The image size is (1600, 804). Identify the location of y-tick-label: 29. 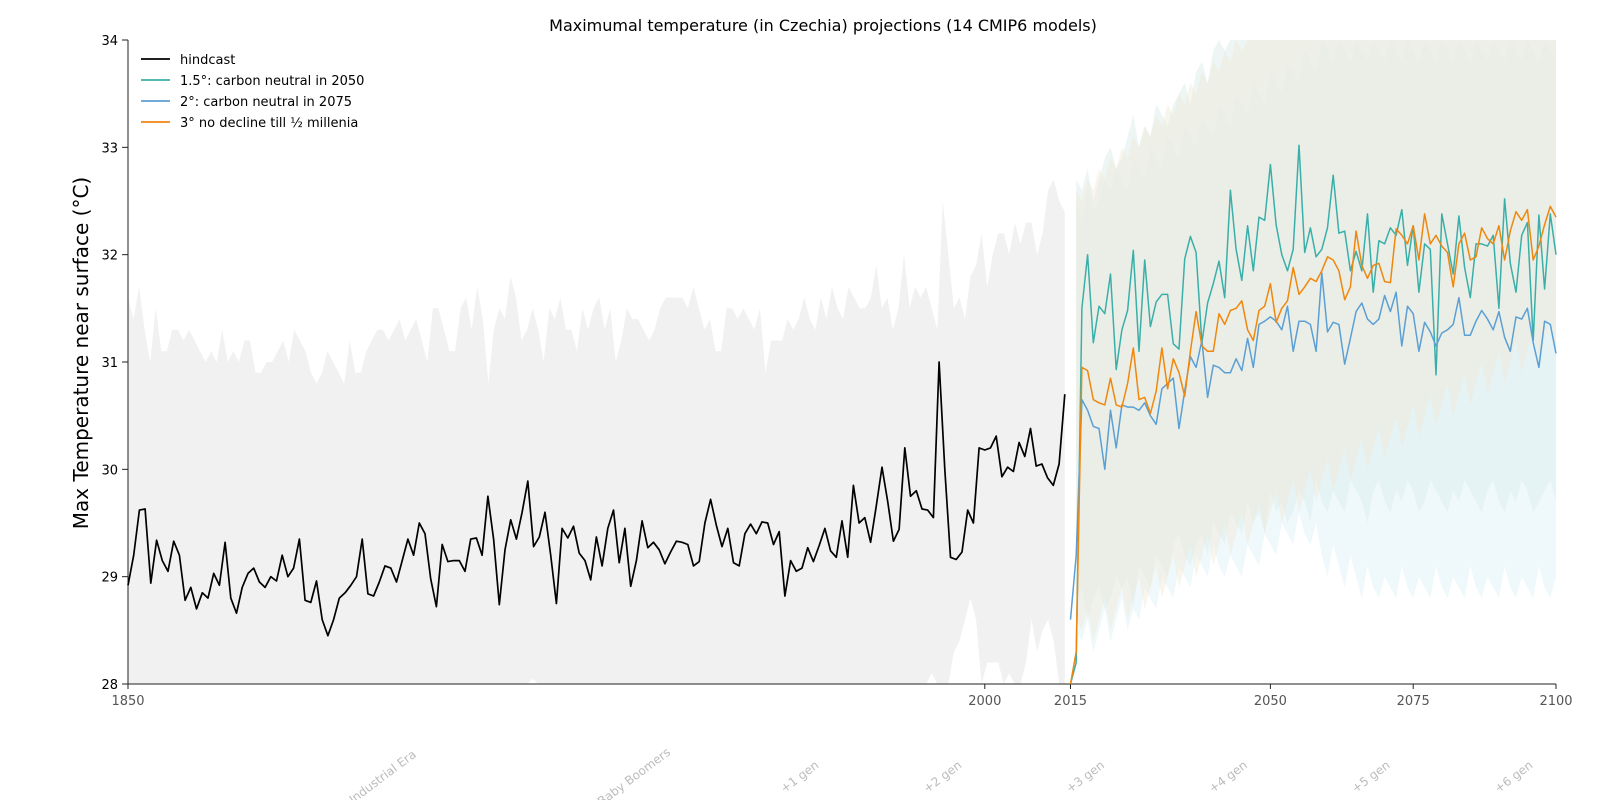
(109, 578).